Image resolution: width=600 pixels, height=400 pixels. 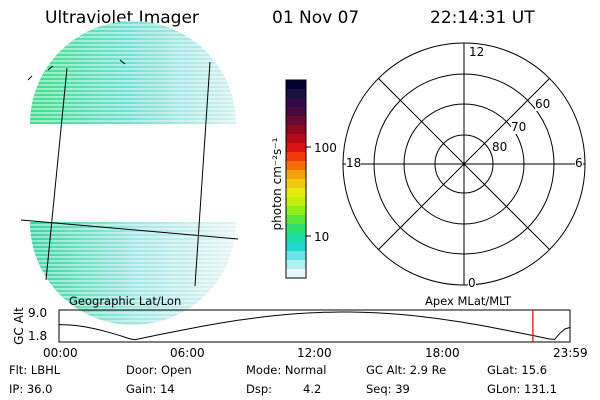 I want to click on apex-label: Apex MLat/MLT, so click(x=468, y=301).